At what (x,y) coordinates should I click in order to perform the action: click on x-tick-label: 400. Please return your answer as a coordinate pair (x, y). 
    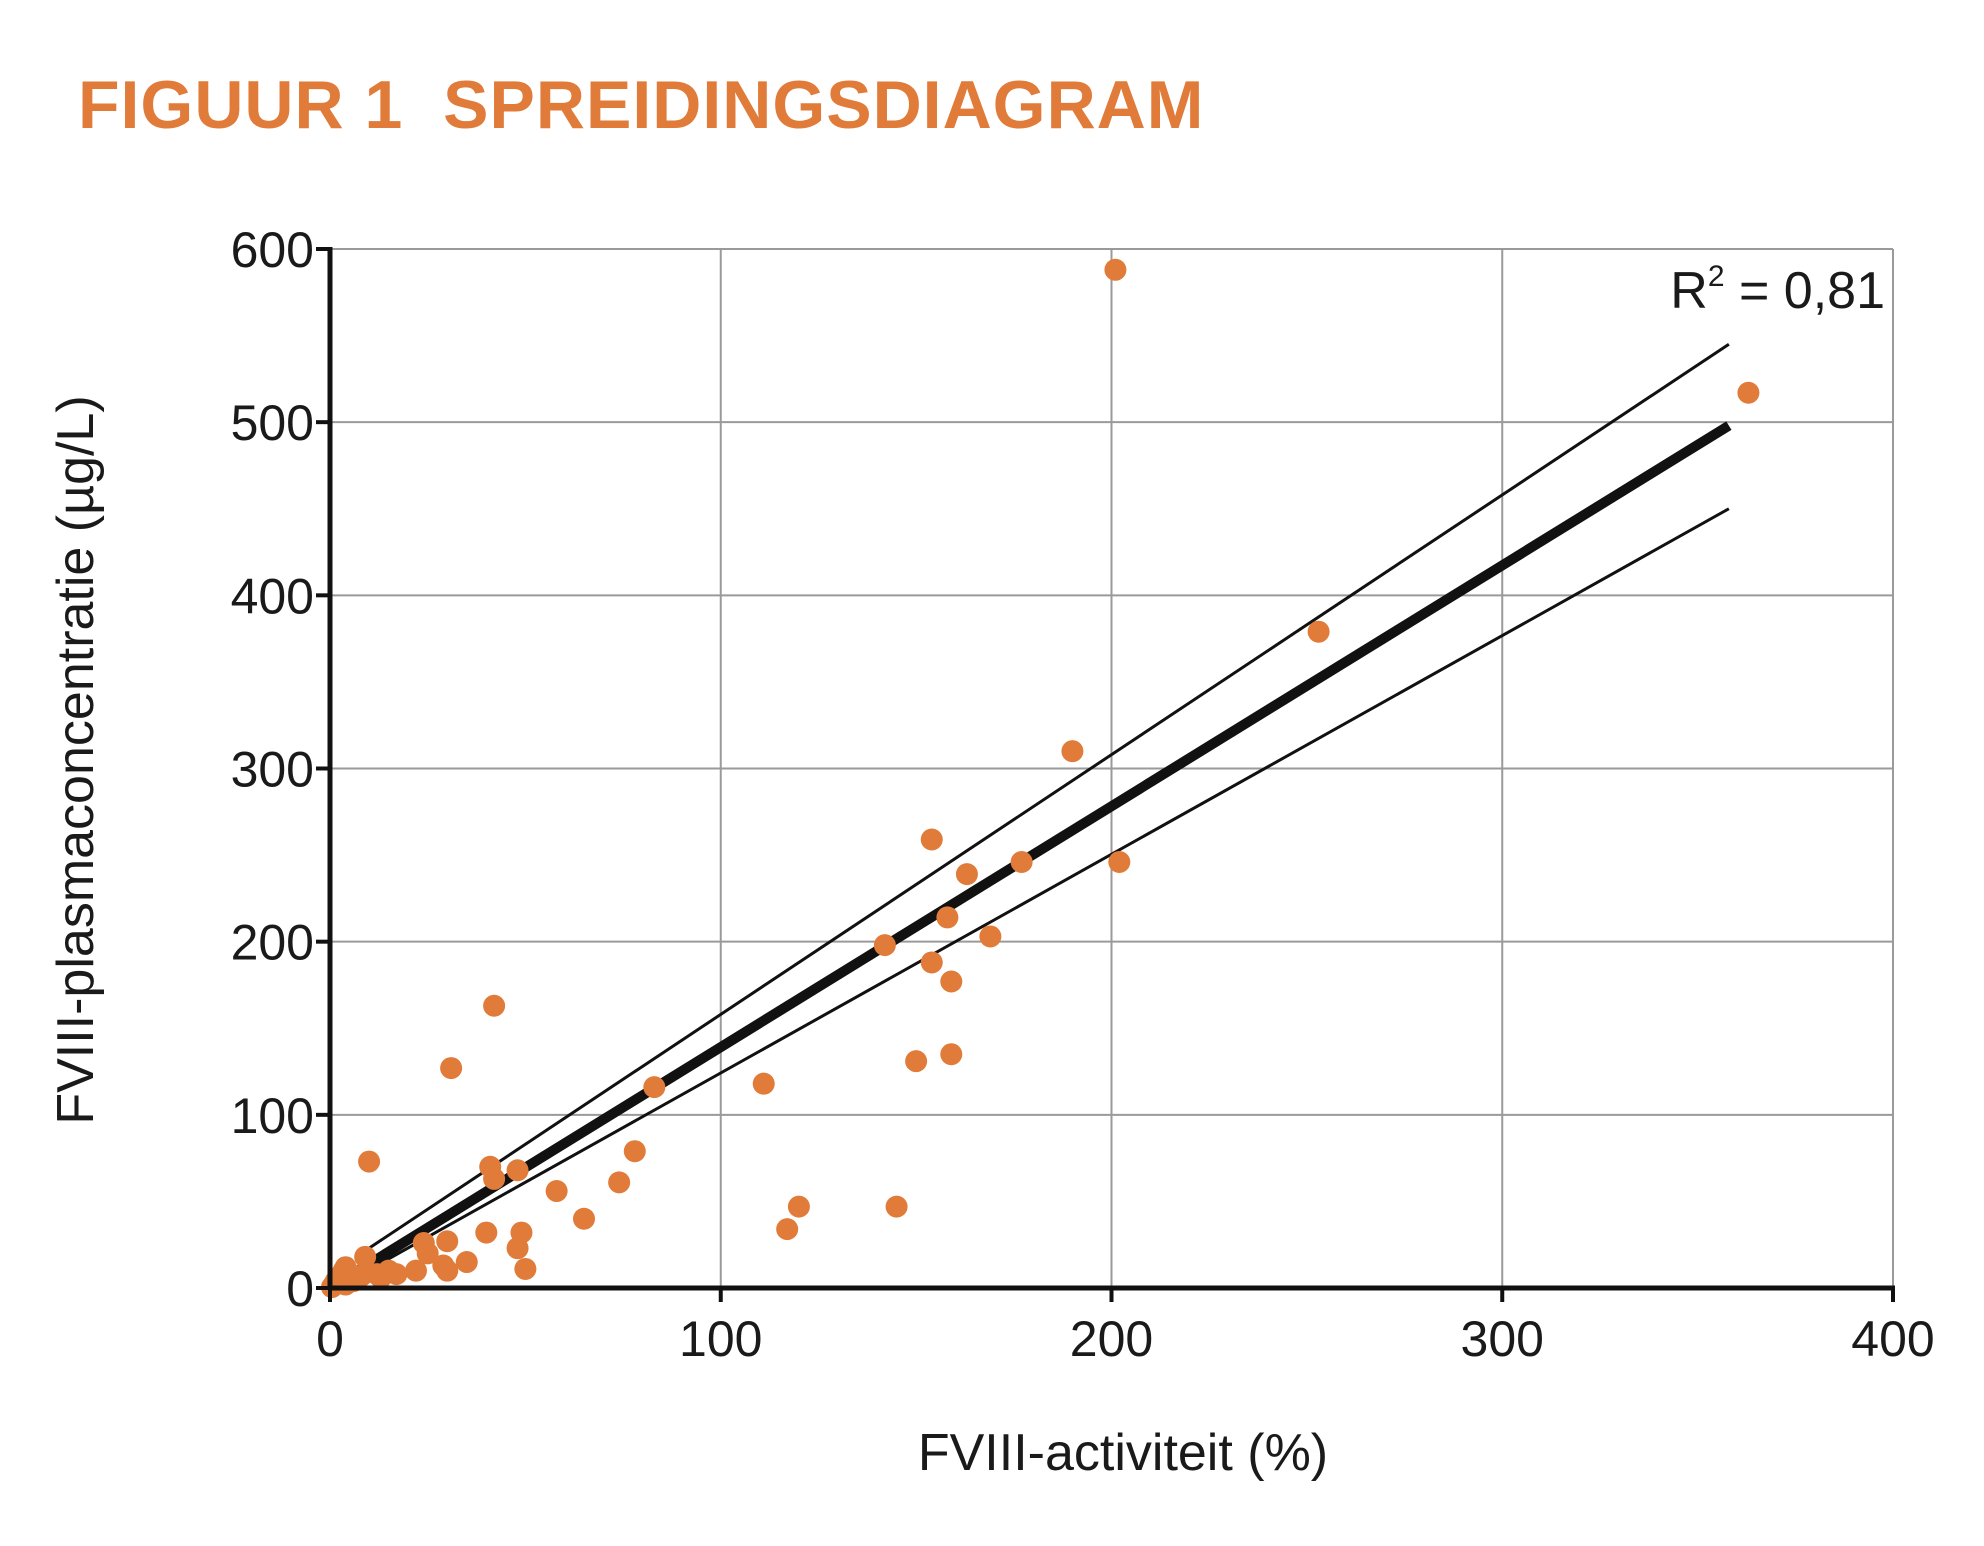
    Looking at the image, I should click on (1892, 1339).